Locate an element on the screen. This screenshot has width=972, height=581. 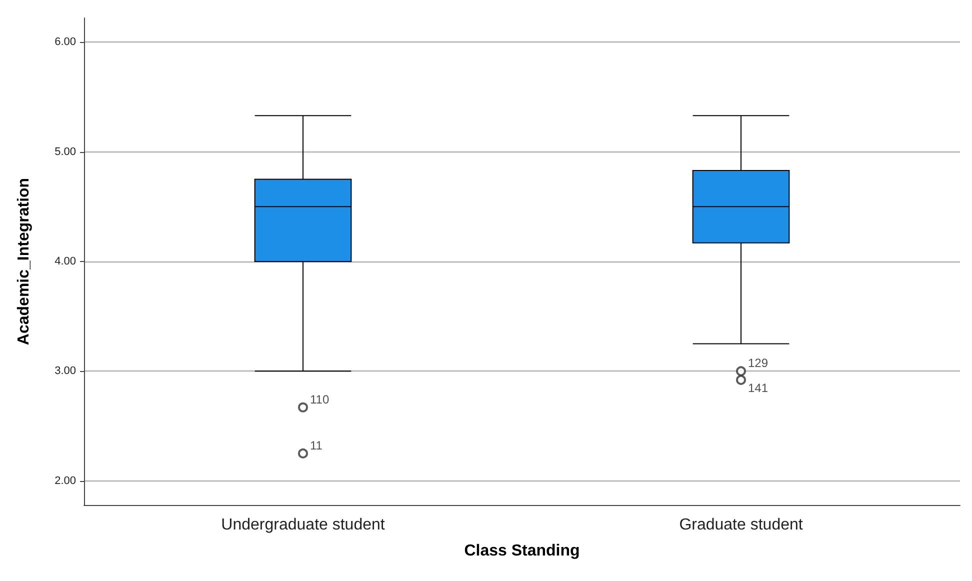
y-tick-label: 5.00 is located at coordinates (65, 152).